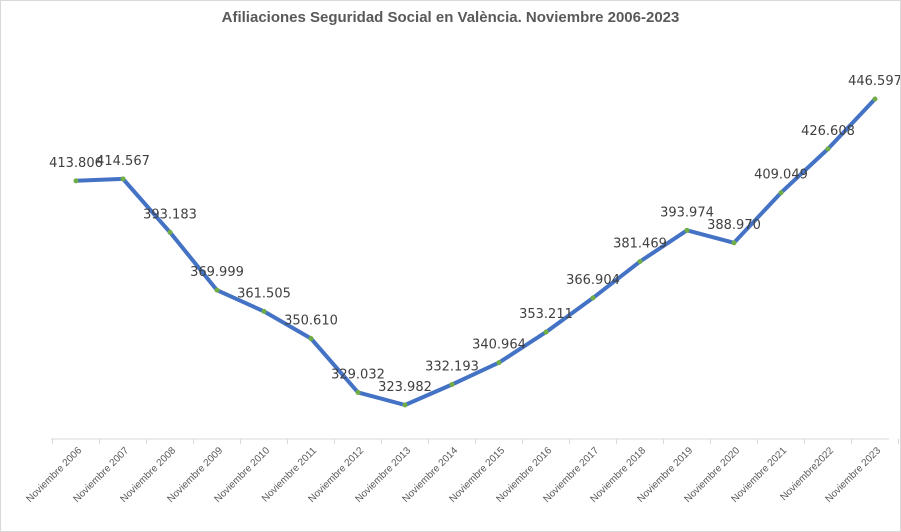 The image size is (901, 532). What do you see at coordinates (593, 280) in the screenshot?
I see `data-label: 366.904` at bounding box center [593, 280].